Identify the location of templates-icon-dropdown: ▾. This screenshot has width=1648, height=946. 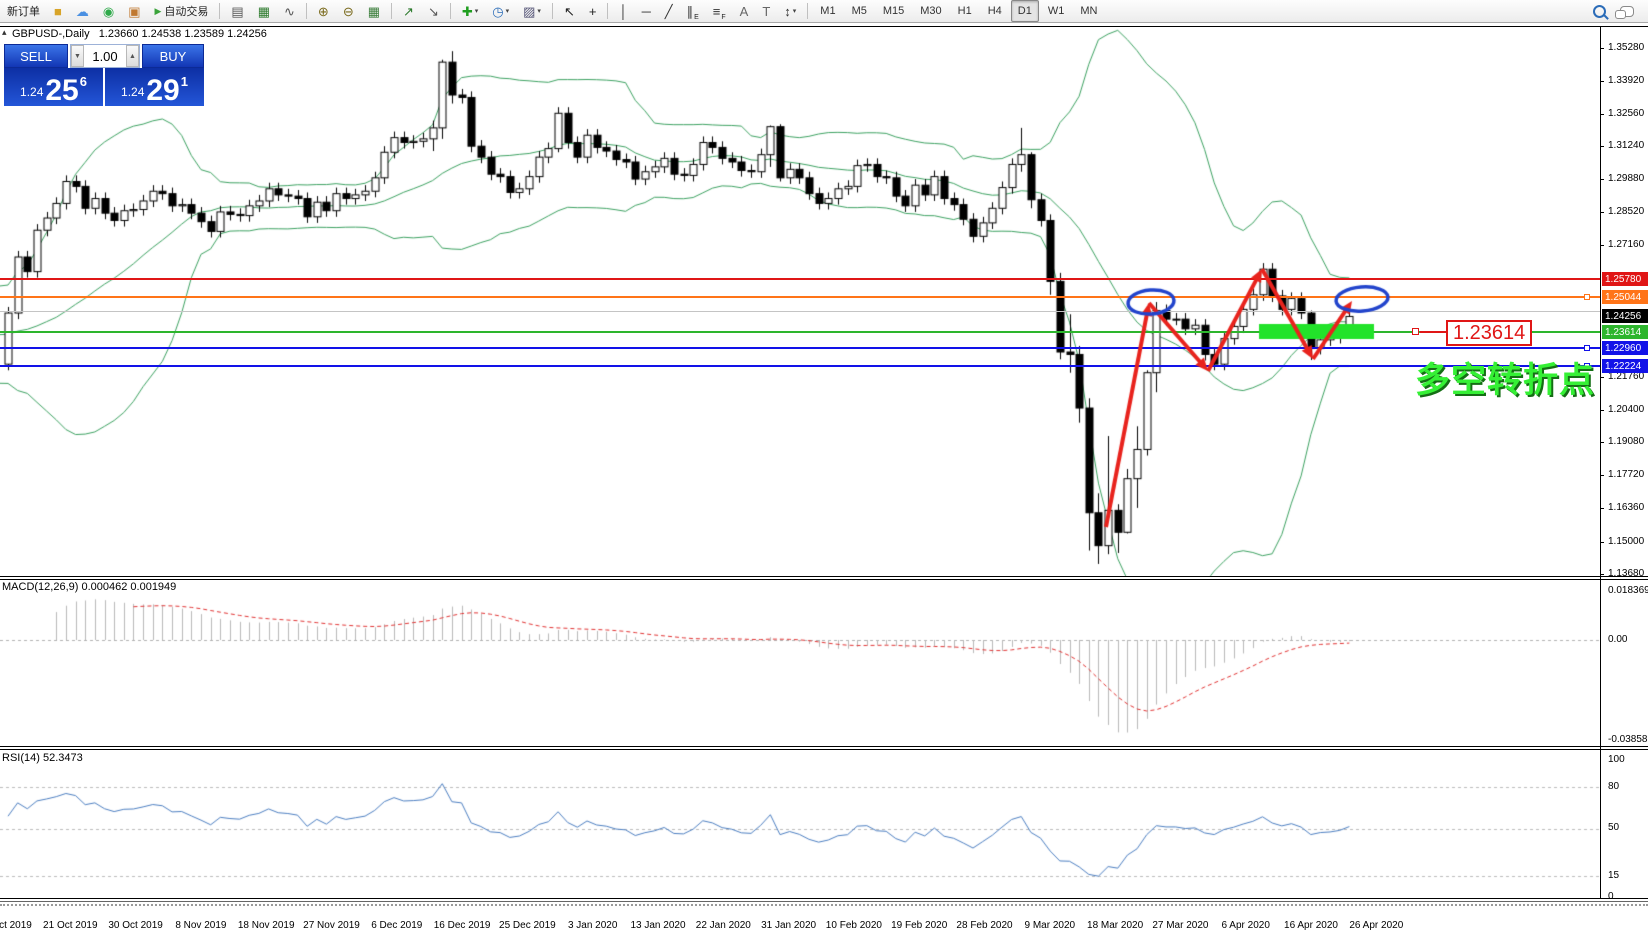
(539, 11).